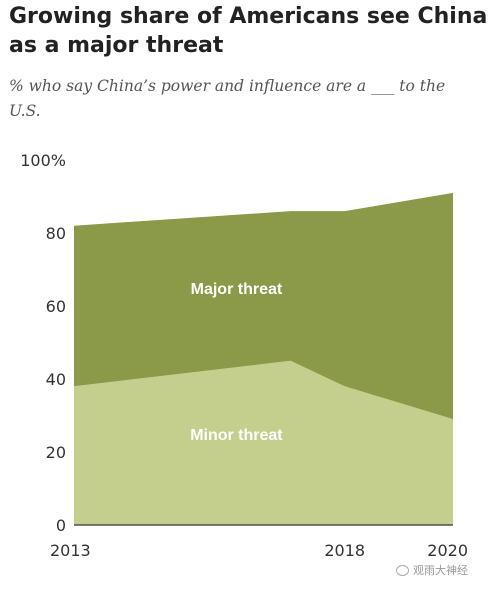 The width and height of the screenshot is (500, 593). Describe the element at coordinates (56, 379) in the screenshot. I see `y-tick-label: 40` at that location.